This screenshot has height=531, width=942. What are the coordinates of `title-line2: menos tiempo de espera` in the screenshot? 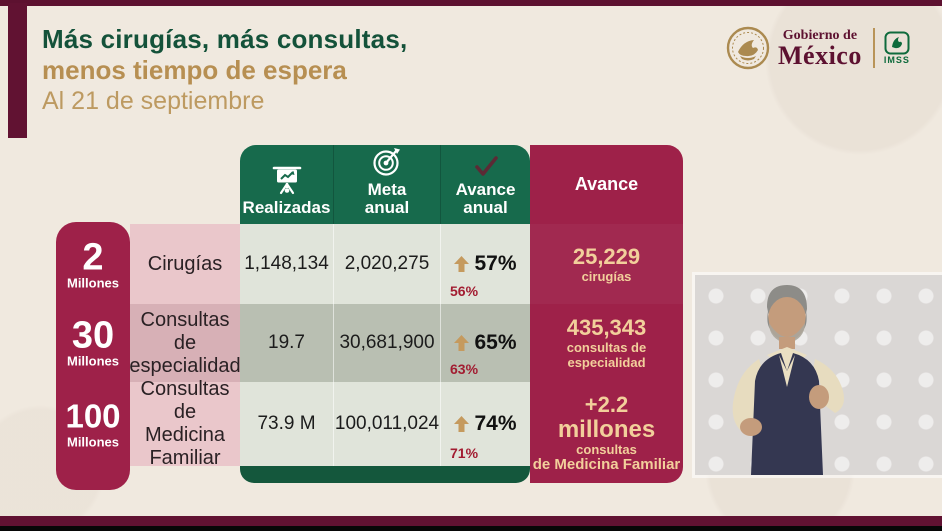 It's located at (194, 70).